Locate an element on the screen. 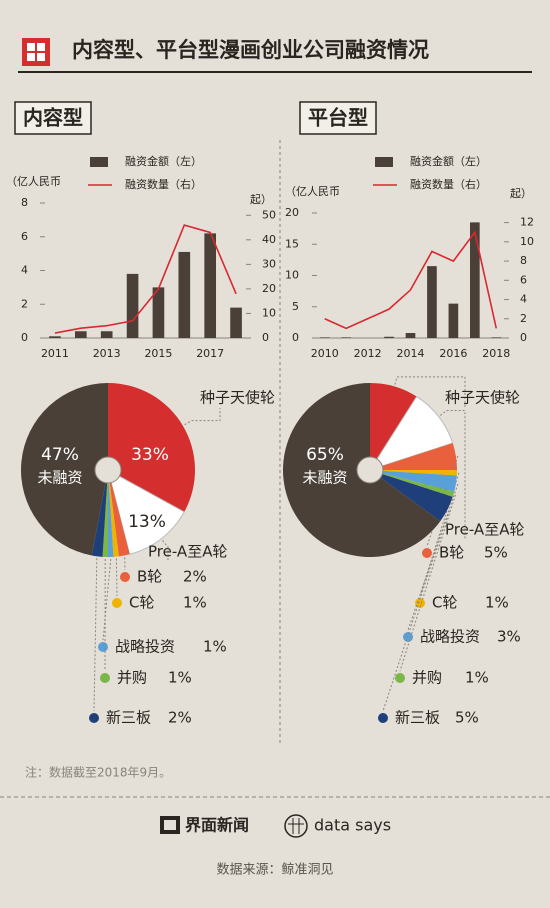 The height and width of the screenshot is (908, 550). main-title: 内容型、平台型漫画创业公司融资情况 is located at coordinates (250, 50).